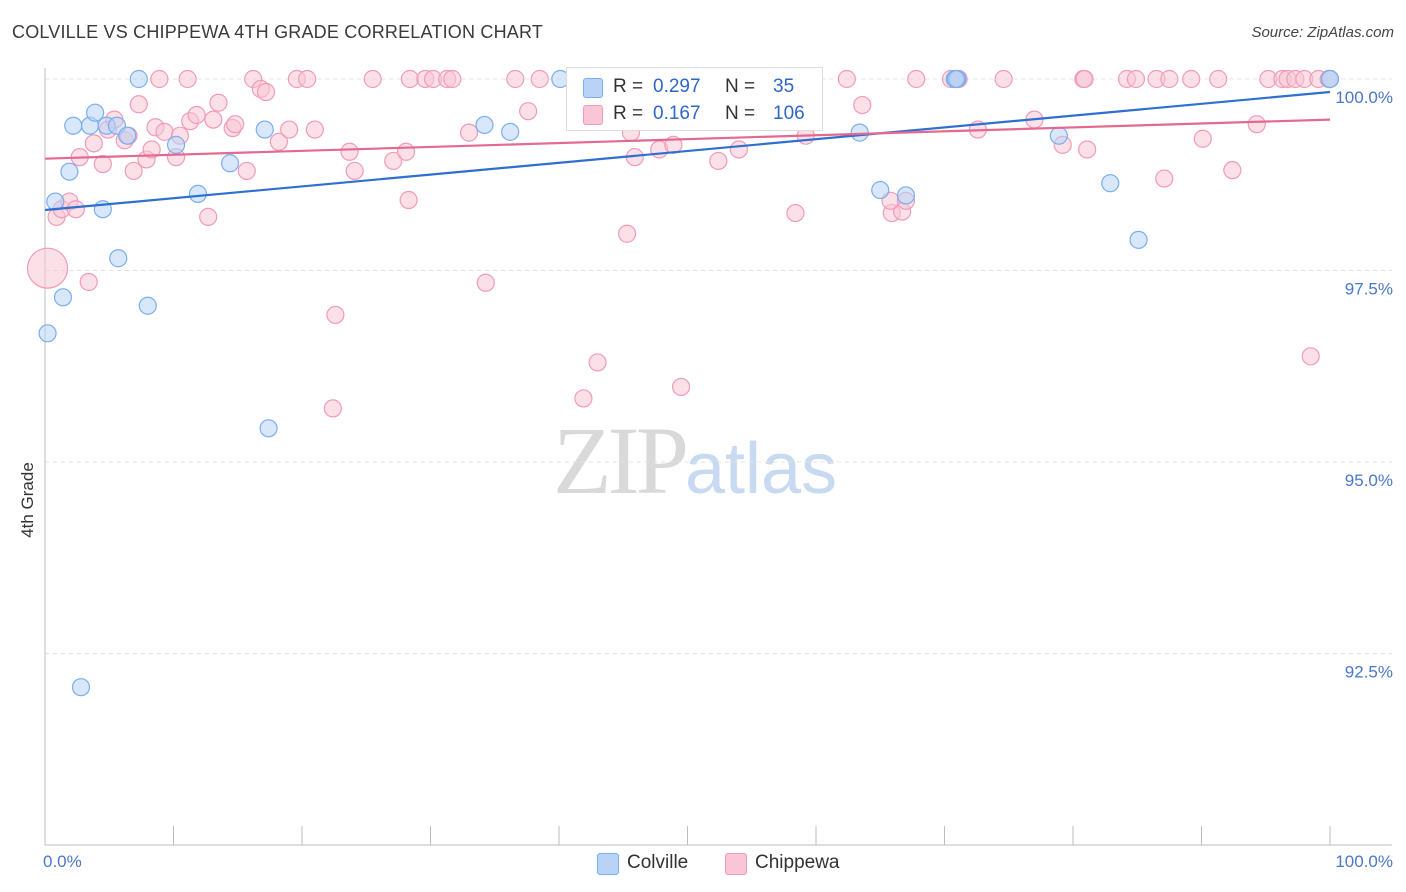 The width and height of the screenshot is (1406, 892). What do you see at coordinates (740, 86) in the screenshot?
I see `n-label: N =` at bounding box center [740, 86].